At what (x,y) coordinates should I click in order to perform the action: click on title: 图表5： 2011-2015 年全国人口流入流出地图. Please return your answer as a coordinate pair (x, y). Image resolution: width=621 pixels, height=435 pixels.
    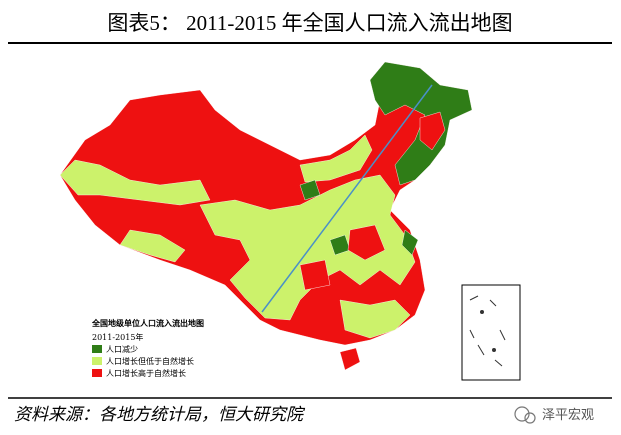
    Looking at the image, I should click on (309, 23).